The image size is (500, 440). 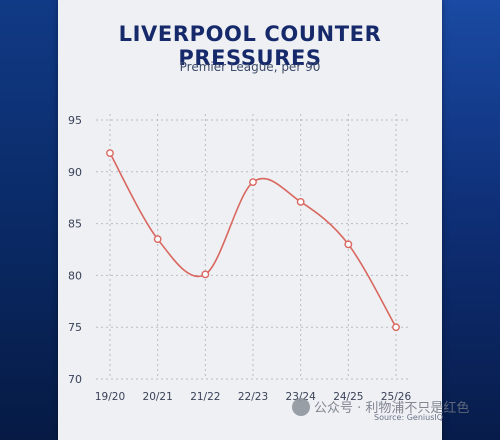 I want to click on watermark: 公众号 · 利物浦不只是红色, so click(x=380, y=406).